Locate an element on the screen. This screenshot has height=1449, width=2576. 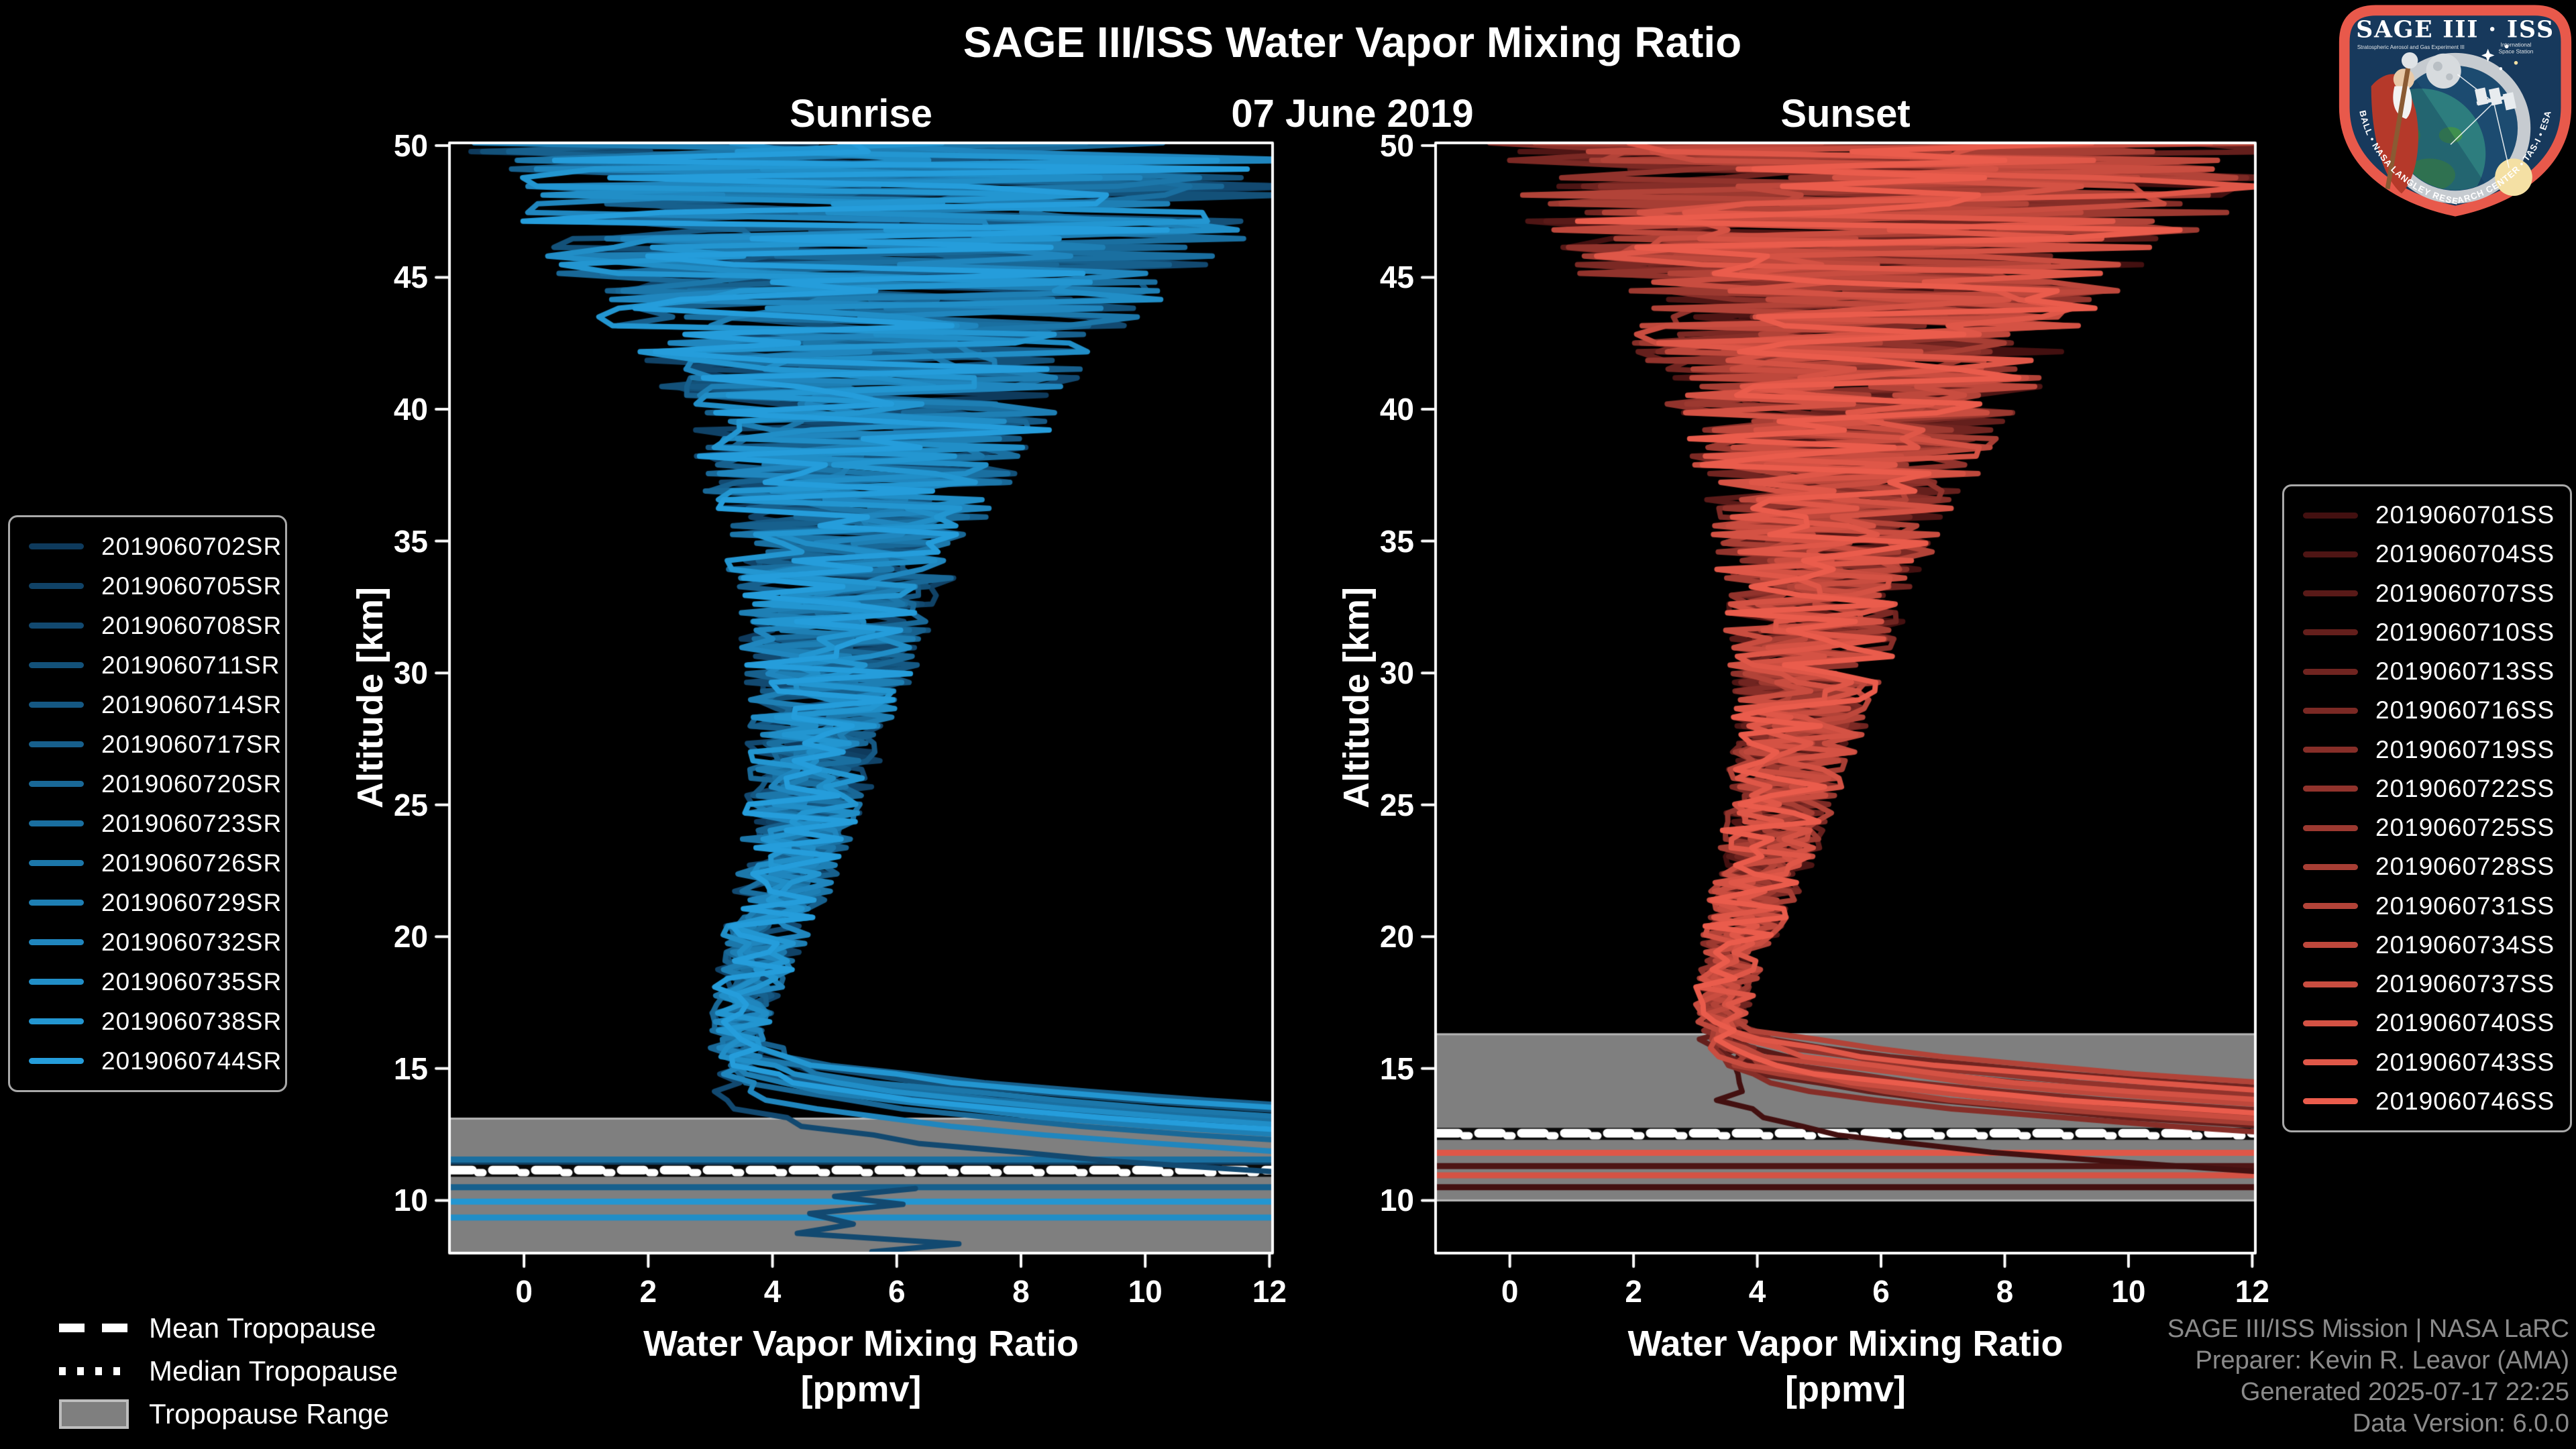
legend-event-label: 2019060726SR is located at coordinates (191, 863).